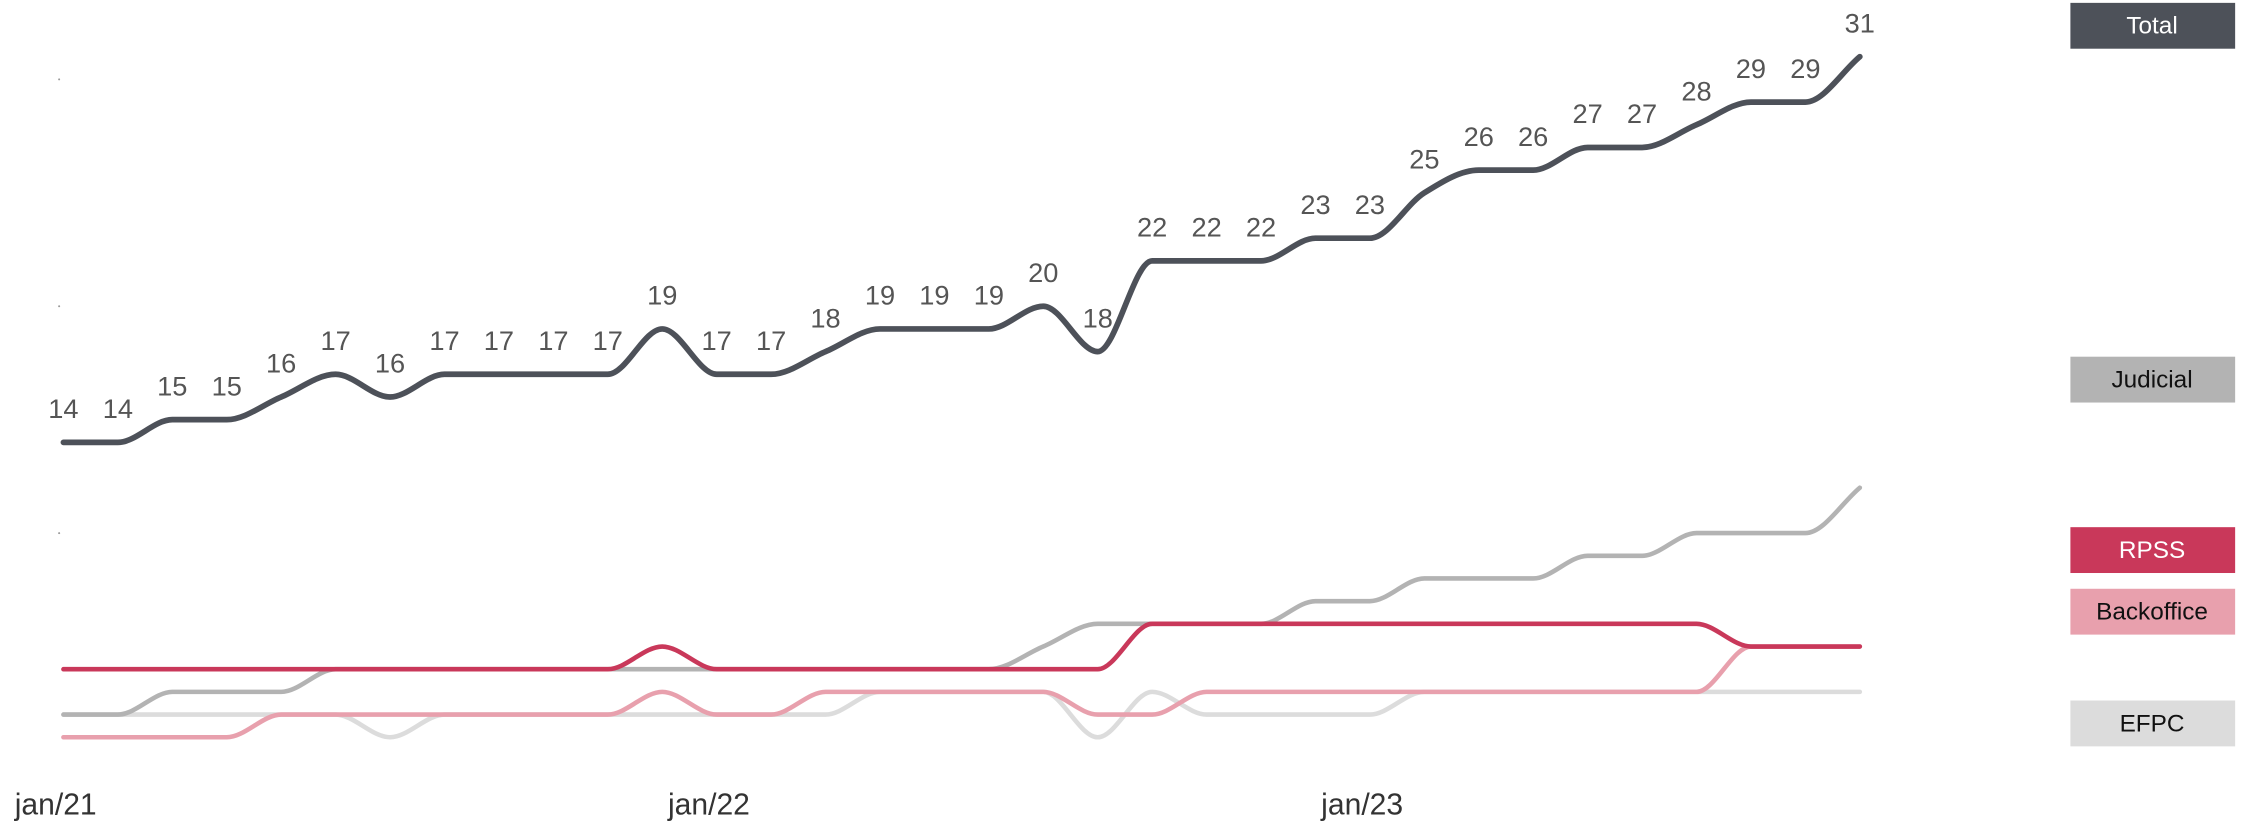 This screenshot has width=2247, height=828. Describe the element at coordinates (1696, 90) in the screenshot. I see `data-label: 28` at that location.